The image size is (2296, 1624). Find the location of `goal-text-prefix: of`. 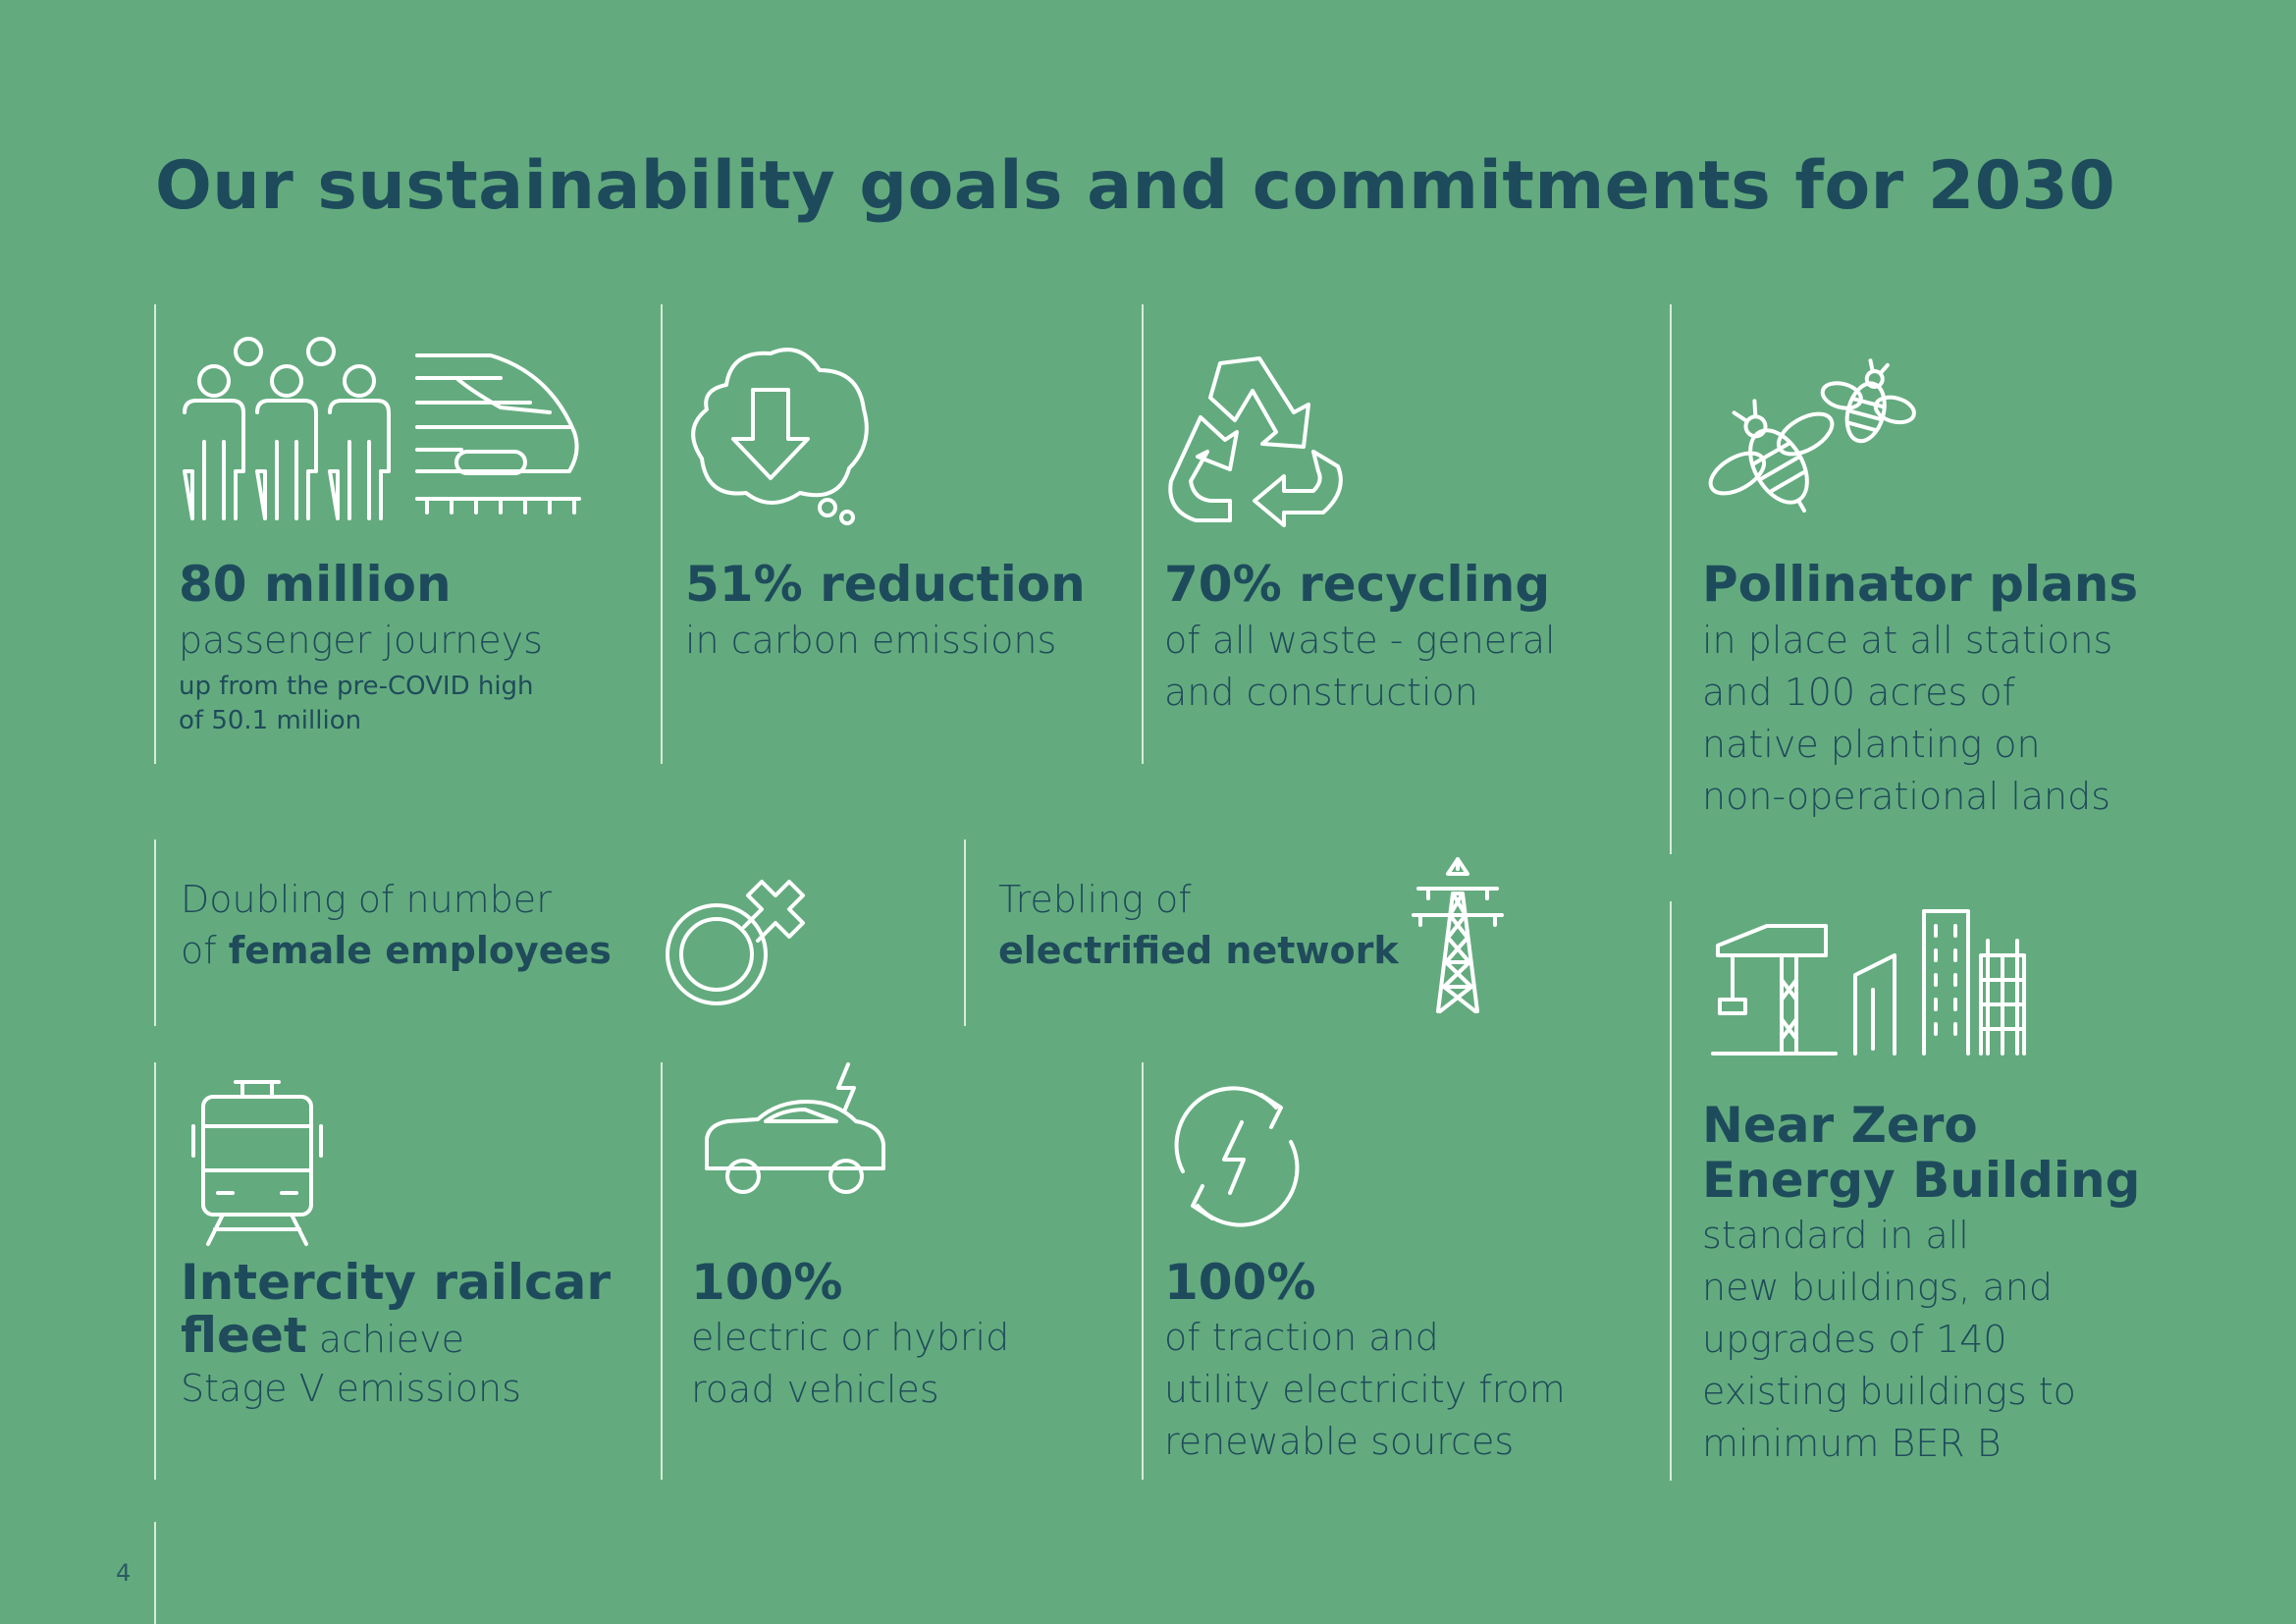

goal-text-prefix: of is located at coordinates (205, 950).